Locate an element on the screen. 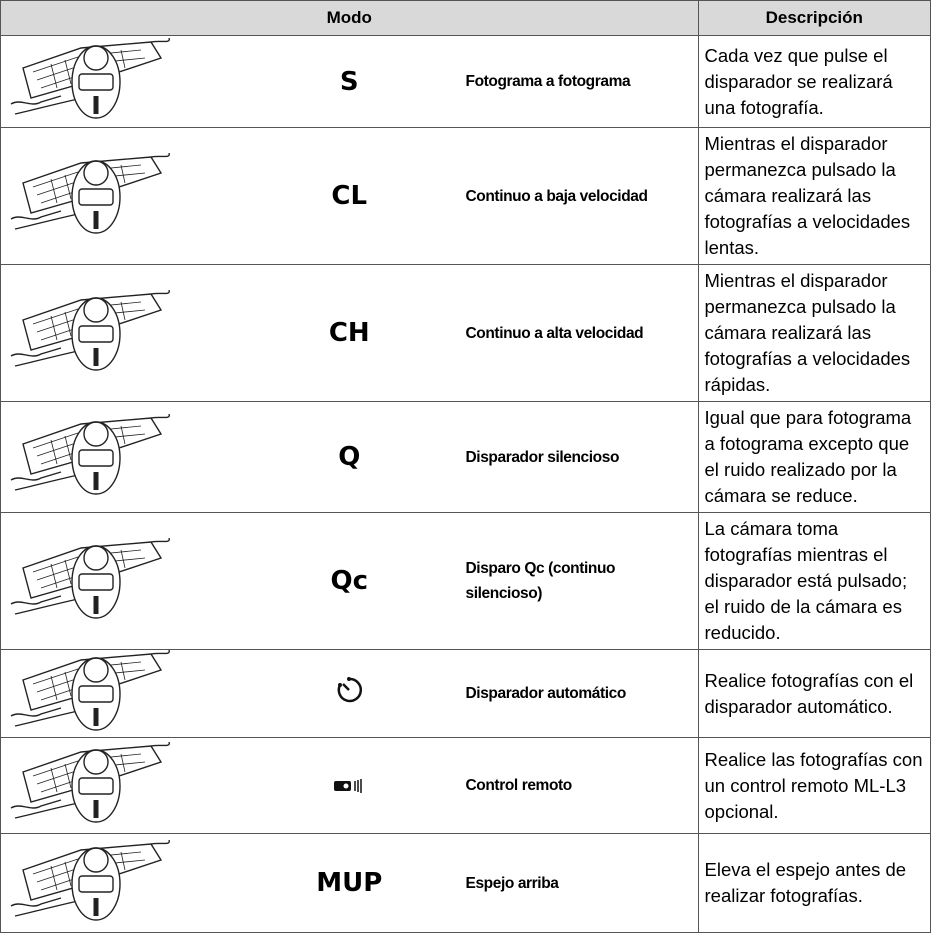 Image resolution: width=931 pixels, height=933 pixels. mode-name-cell: Fotograma a fotograma is located at coordinates (582, 81).